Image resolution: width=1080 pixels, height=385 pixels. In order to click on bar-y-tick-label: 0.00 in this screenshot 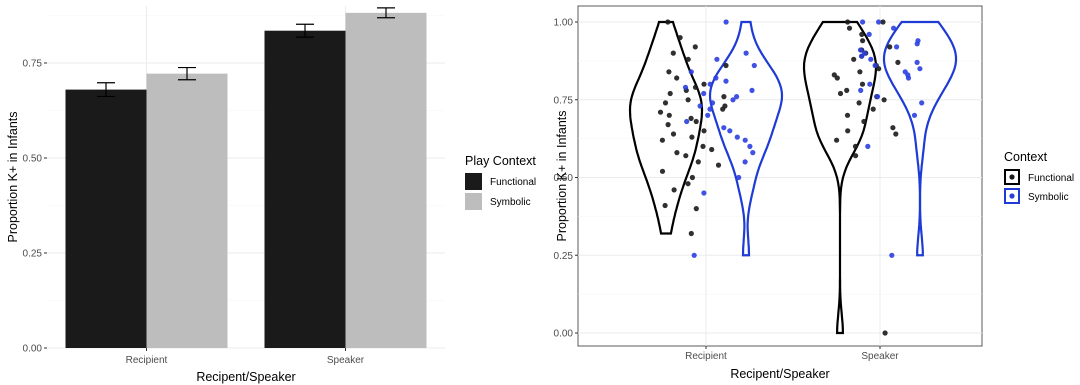, I will do `click(33, 349)`.